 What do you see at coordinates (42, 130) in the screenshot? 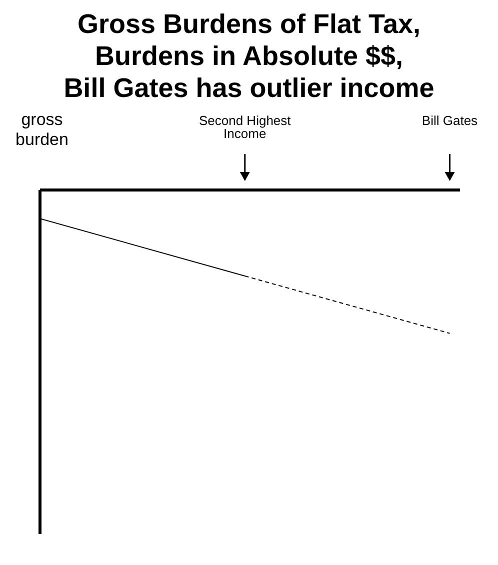
I see `y-axis-title: gross burden` at bounding box center [42, 130].